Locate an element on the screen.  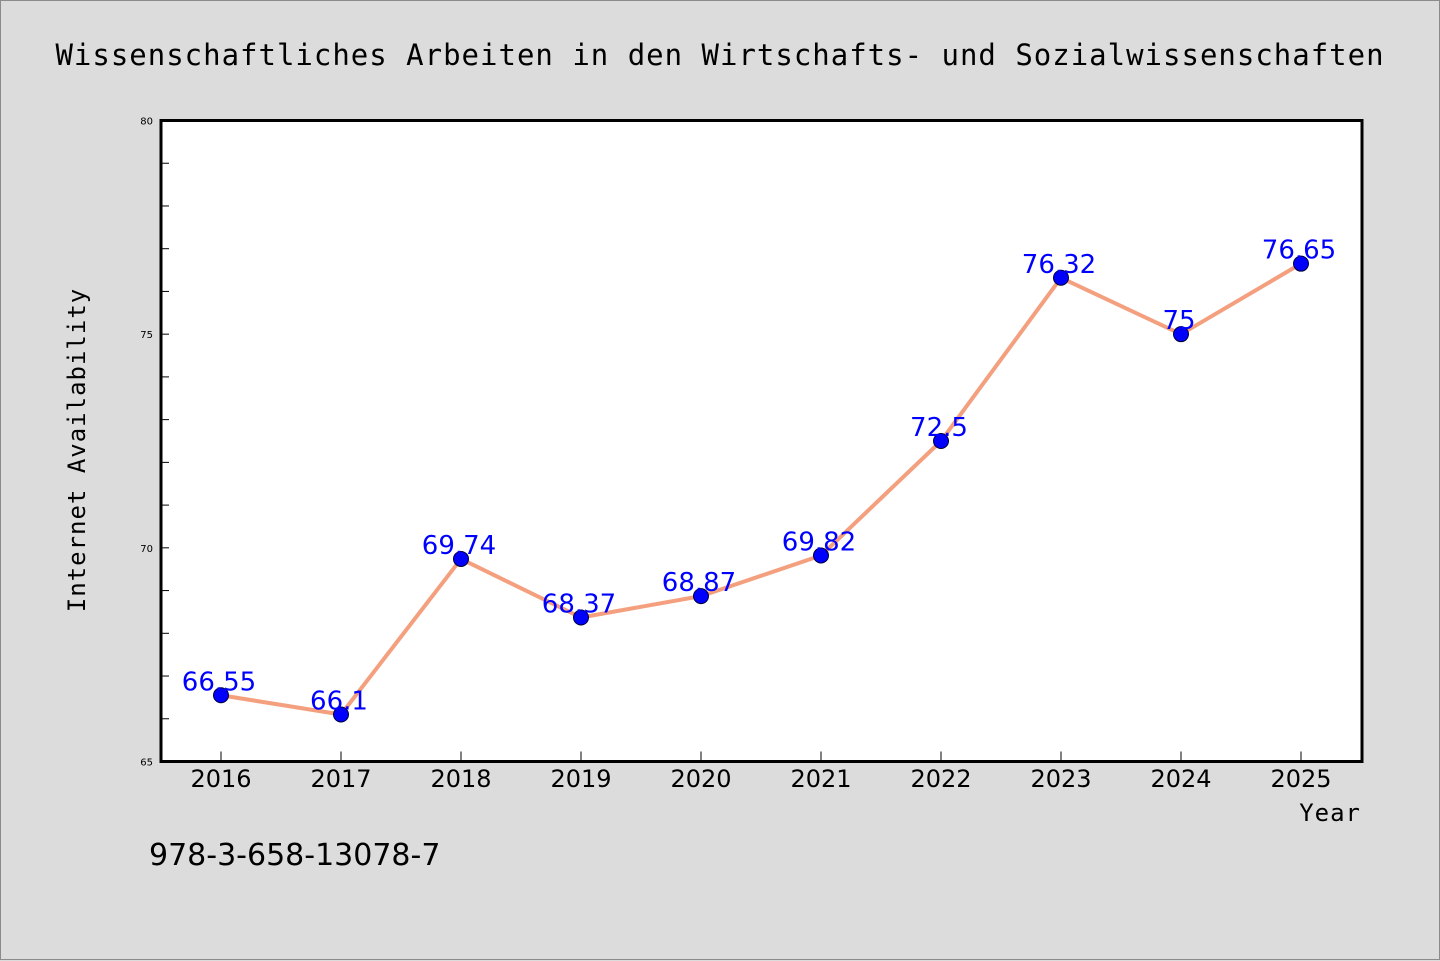
data-label: 66.1 is located at coordinates (339, 701).